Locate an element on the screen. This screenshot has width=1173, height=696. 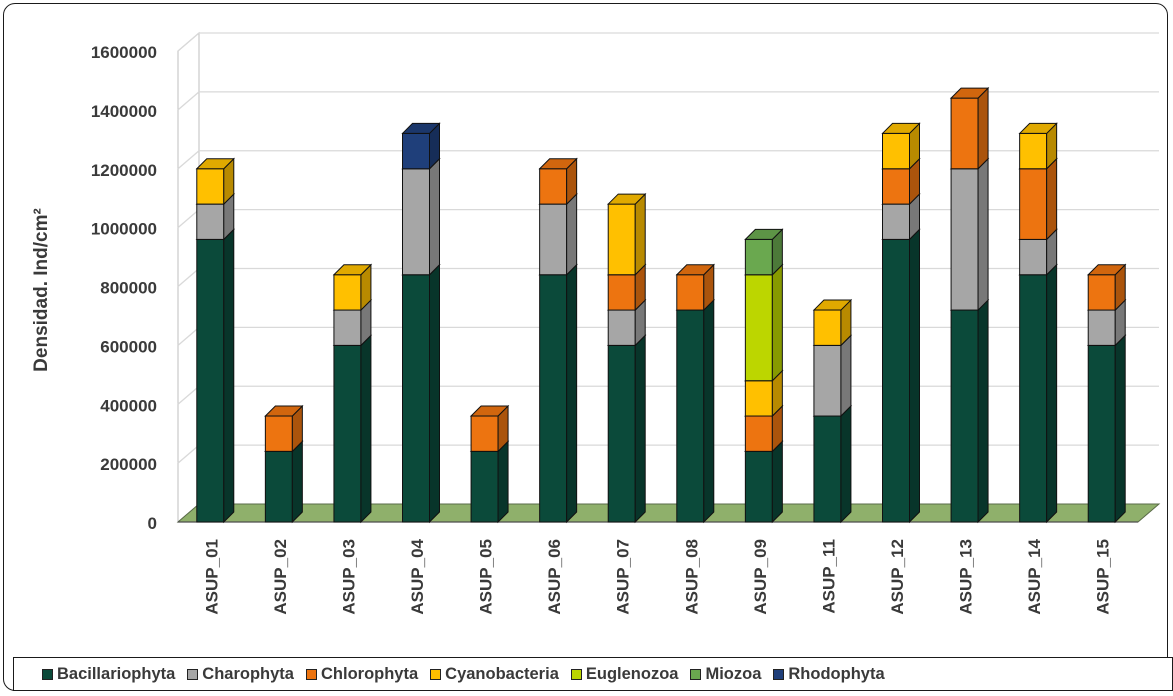
x-tick-label: ASUP_03 is located at coordinates (348, 577).